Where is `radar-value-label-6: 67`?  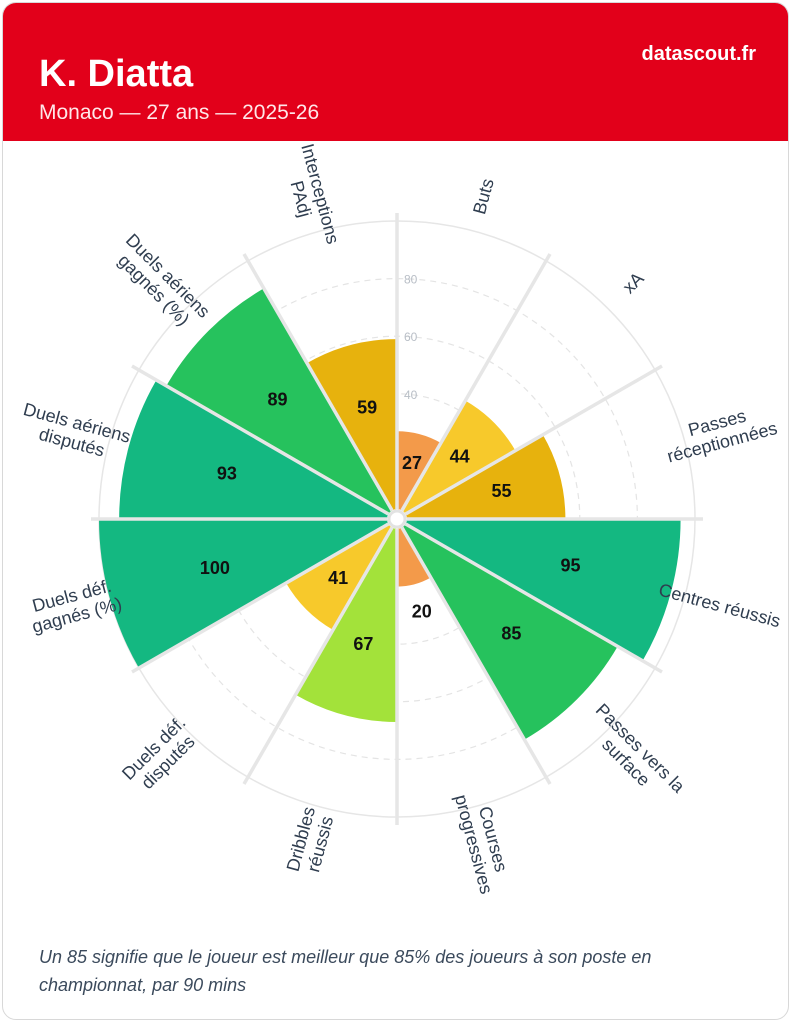 radar-value-label-6: 67 is located at coordinates (363, 644).